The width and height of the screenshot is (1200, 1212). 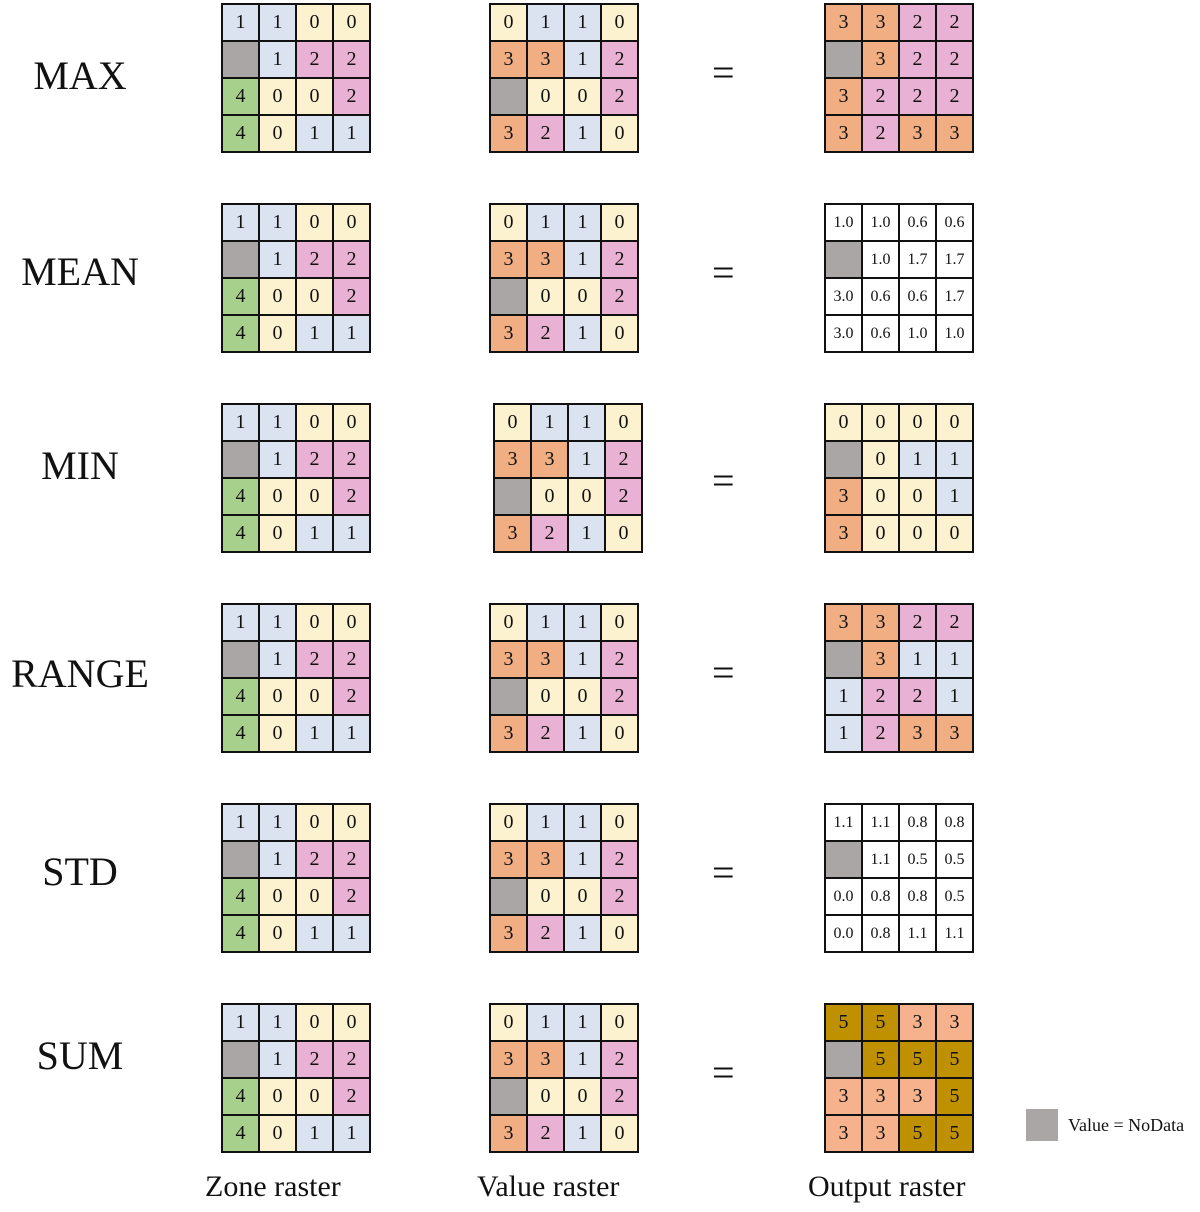 I want to click on operation-label: MIN, so click(x=80, y=465).